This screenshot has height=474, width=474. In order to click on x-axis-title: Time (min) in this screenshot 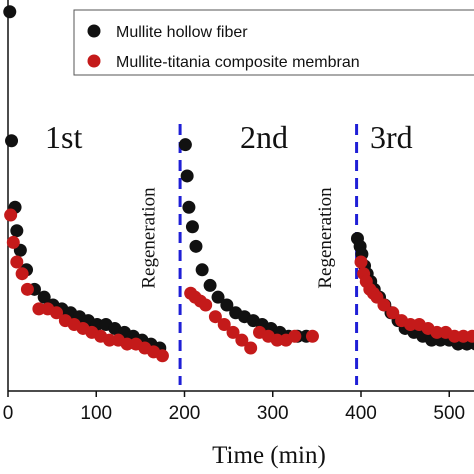, I will do `click(269, 455)`.